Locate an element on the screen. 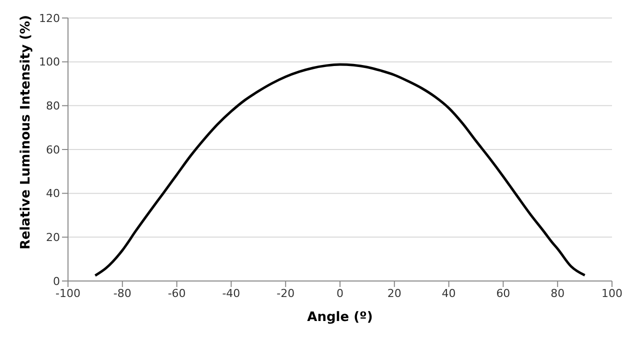 The width and height of the screenshot is (640, 339). y-axis-title: Relative Luminous Intensity (%) is located at coordinates (26, 132).